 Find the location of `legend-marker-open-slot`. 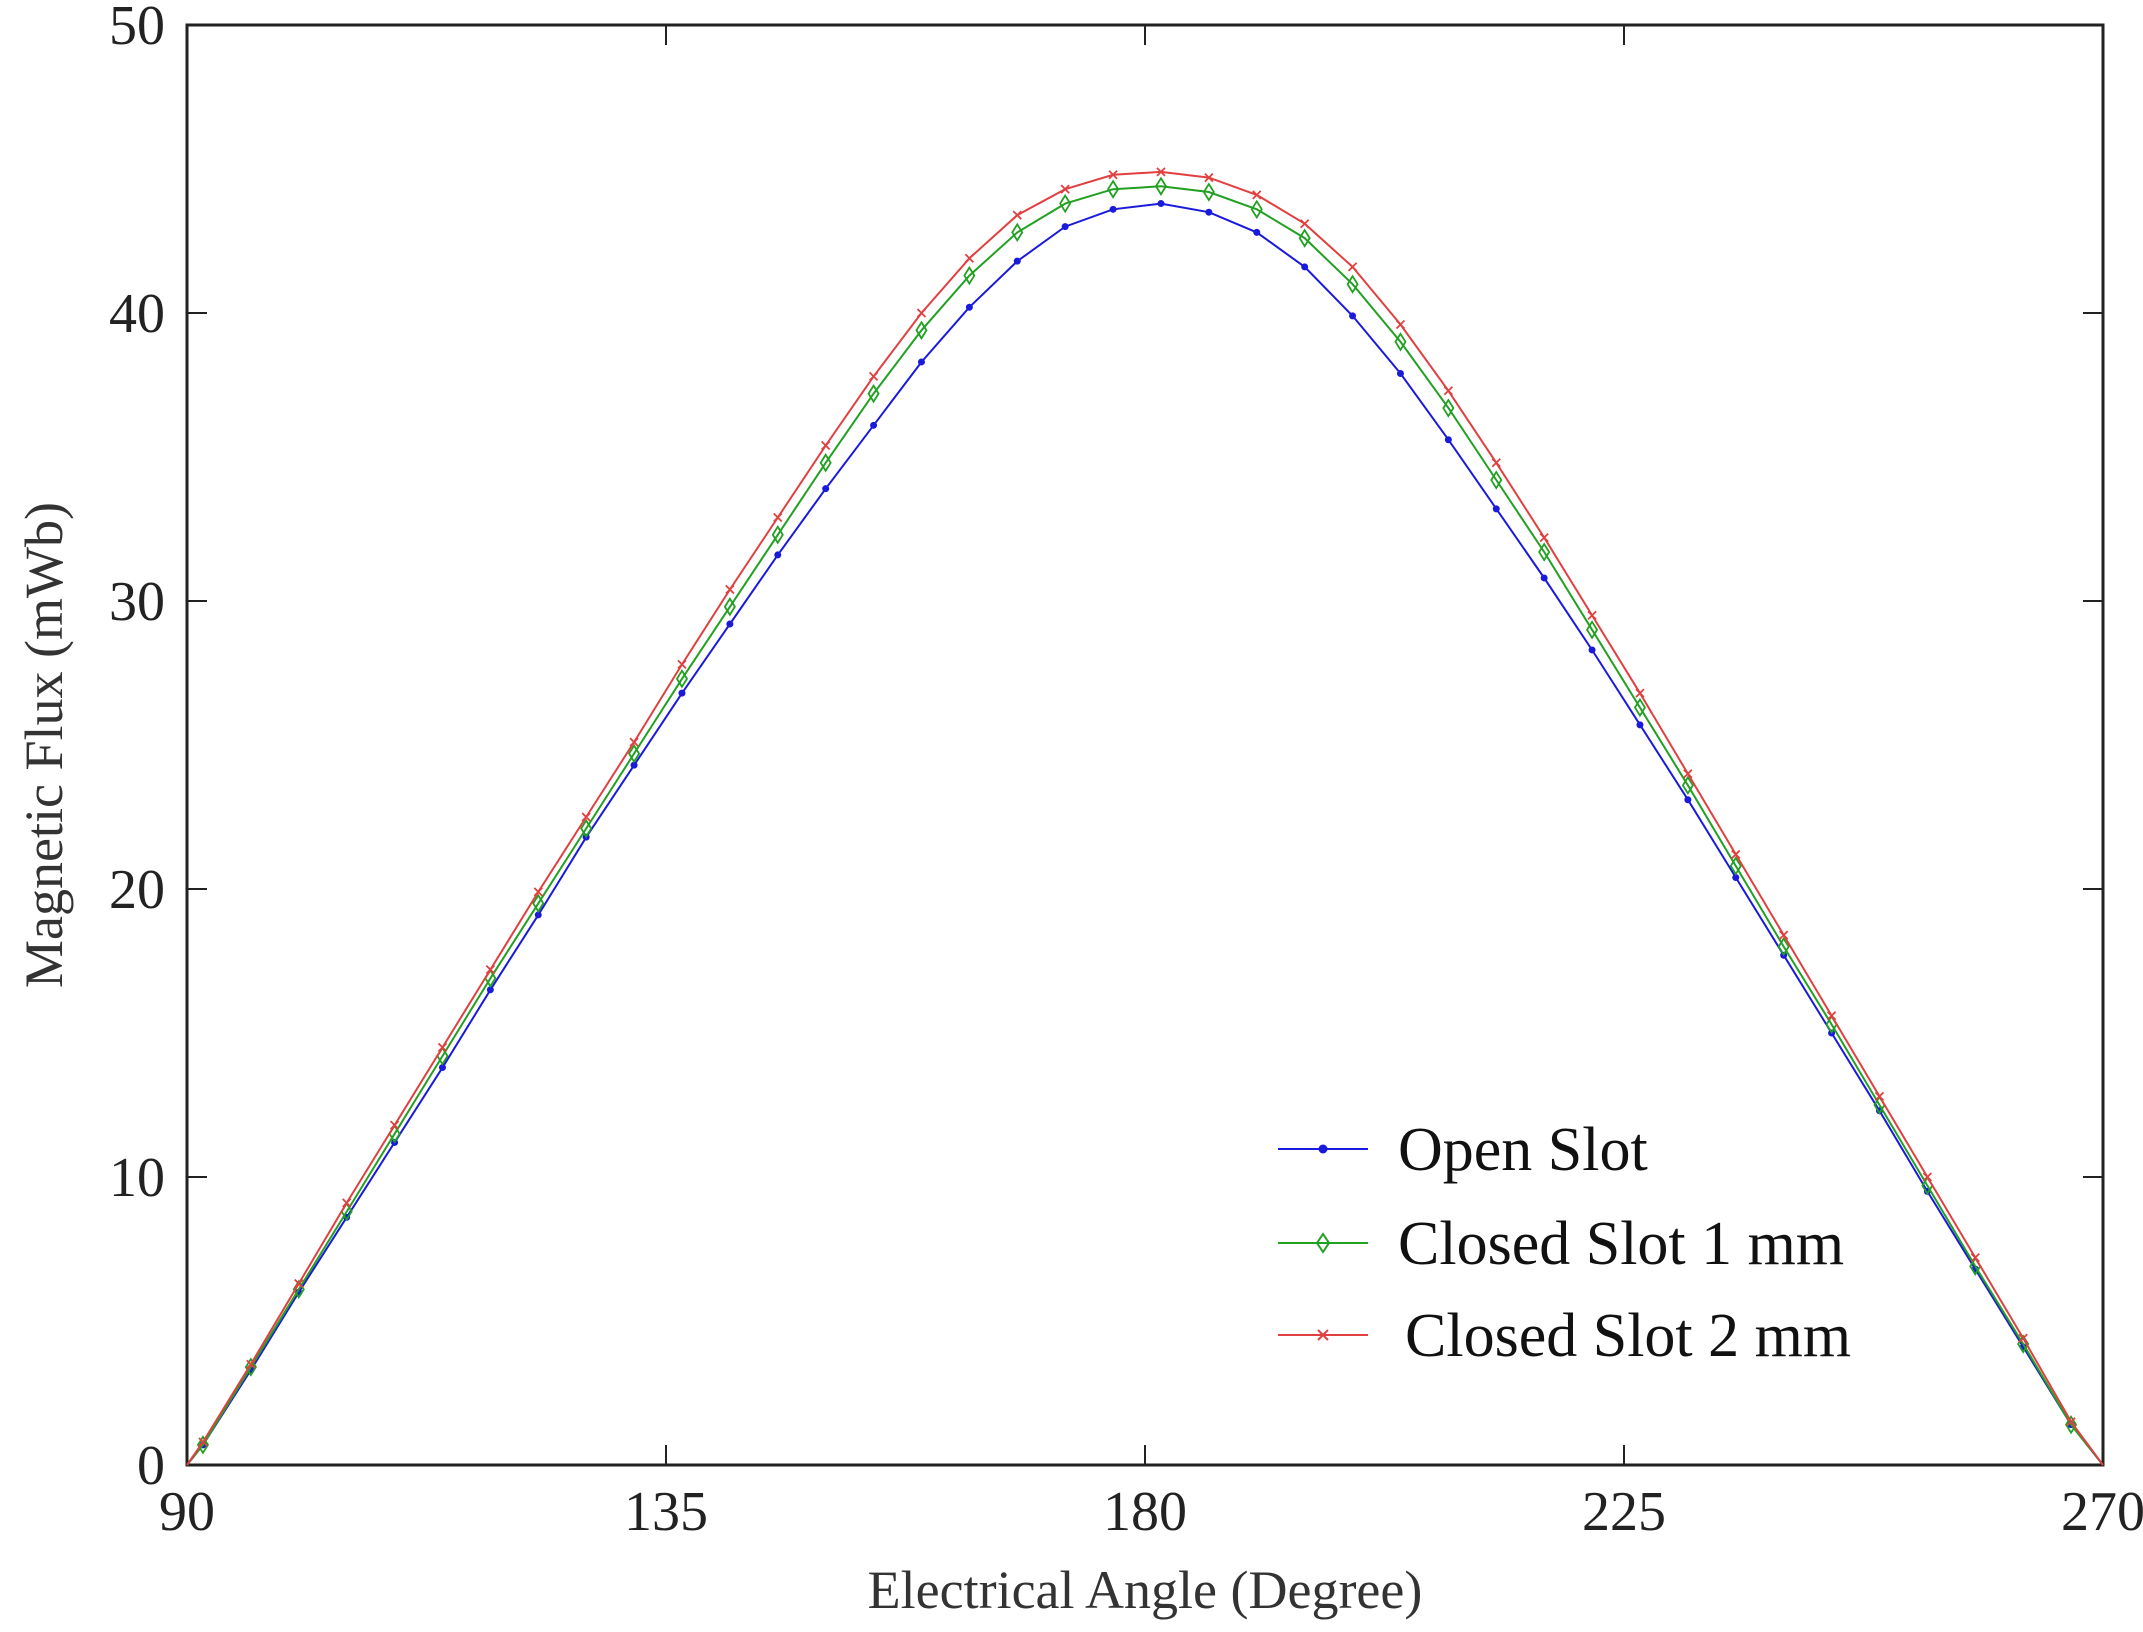

legend-marker-open-slot is located at coordinates (1323, 1149).